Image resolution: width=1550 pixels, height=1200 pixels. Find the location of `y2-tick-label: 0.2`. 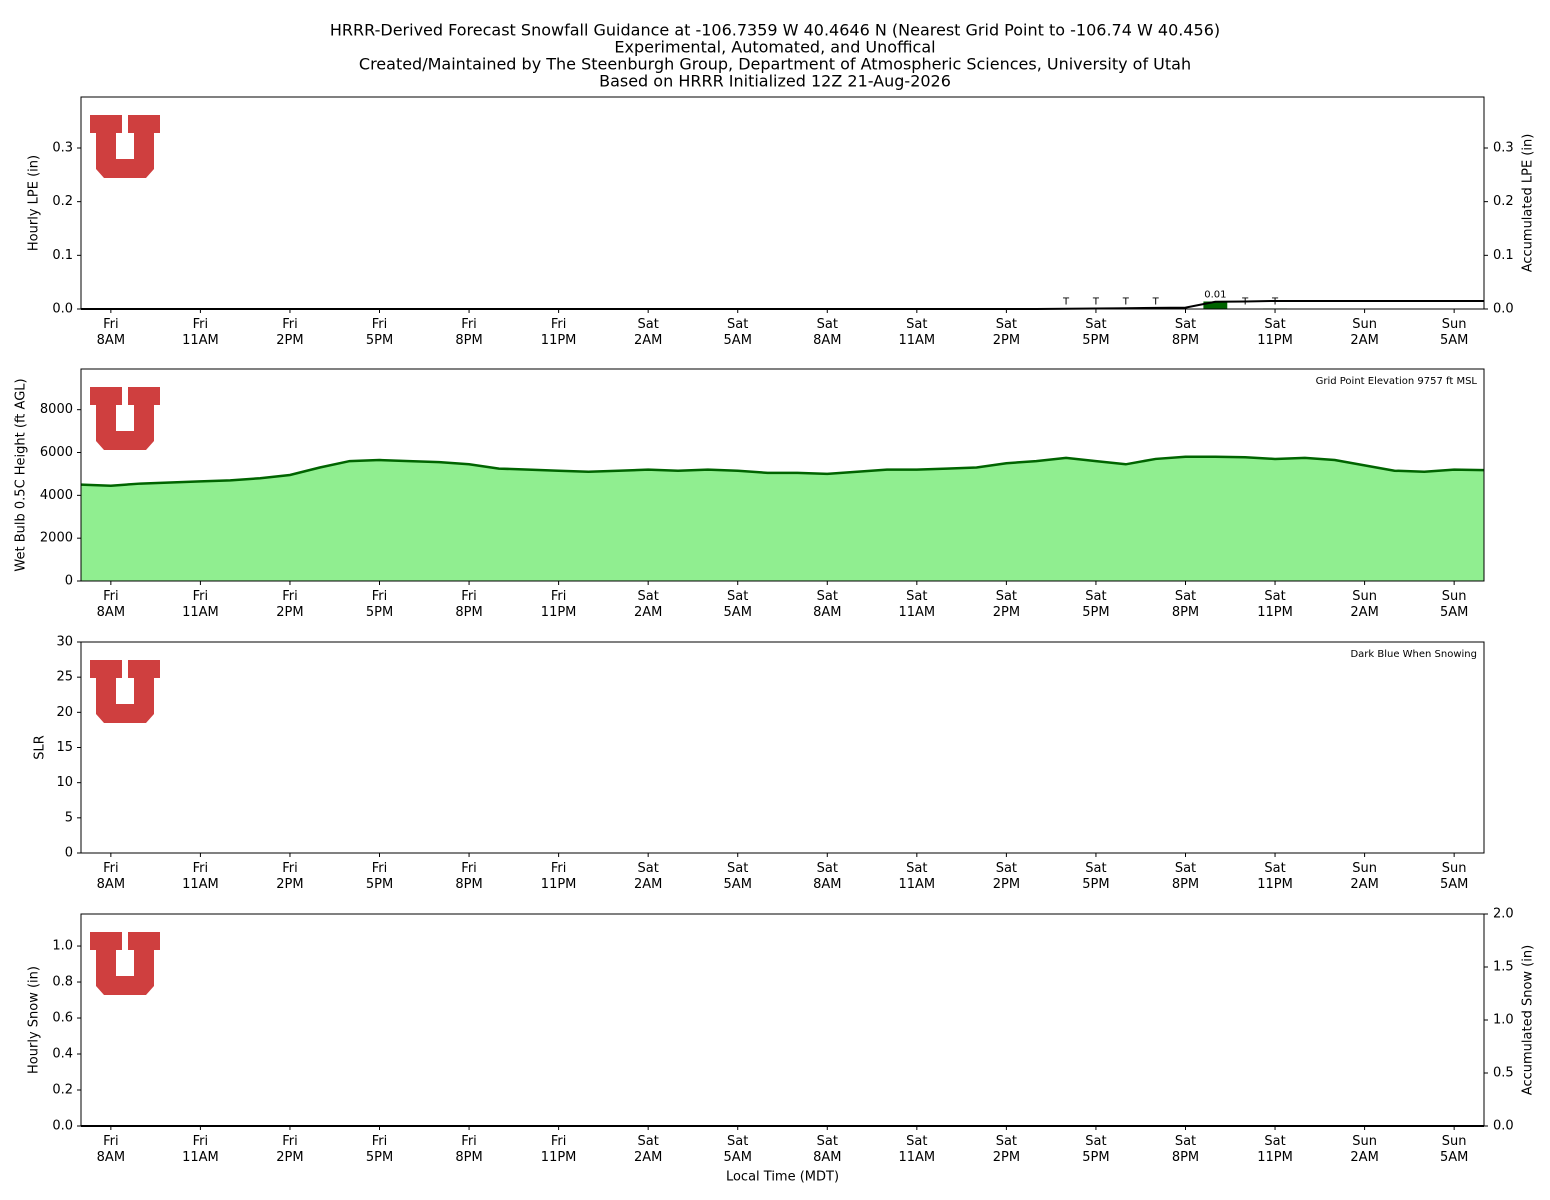

y2-tick-label: 0.2 is located at coordinates (1503, 201).